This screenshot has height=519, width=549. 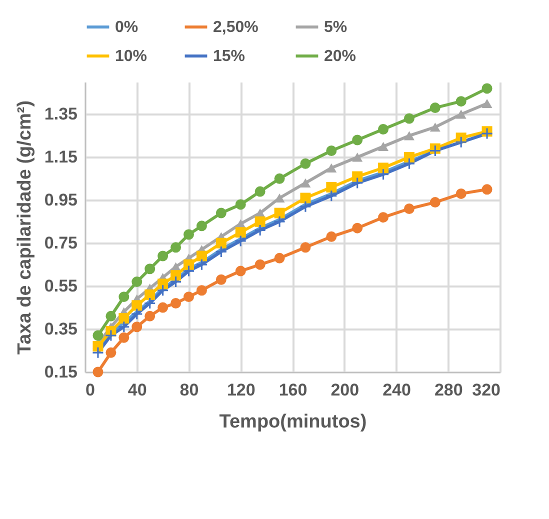 I want to click on x-tick-label: 280, so click(x=448, y=390).